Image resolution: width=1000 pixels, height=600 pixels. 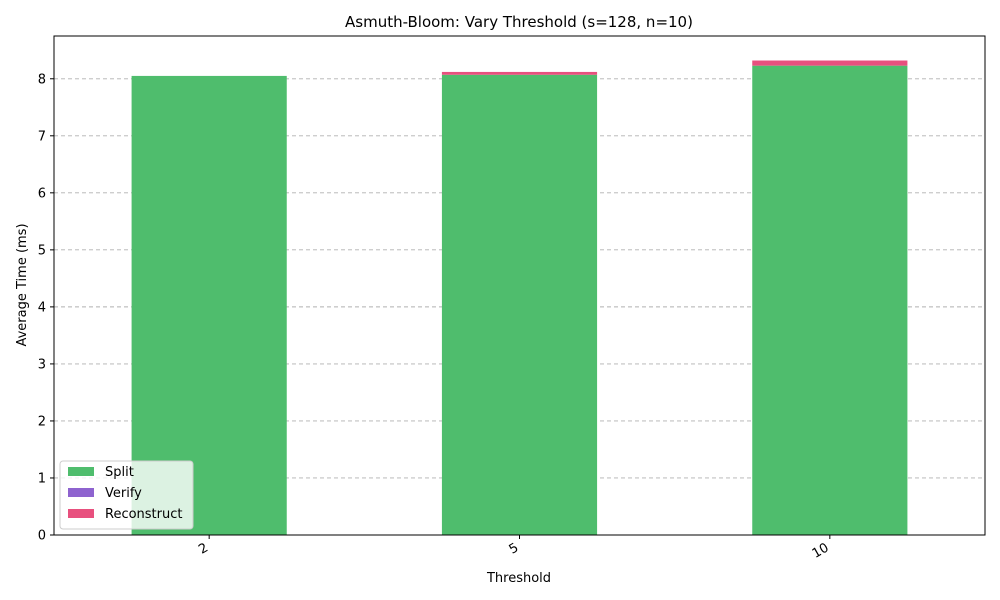 What do you see at coordinates (42, 193) in the screenshot?
I see `y-tick-label: 6` at bounding box center [42, 193].